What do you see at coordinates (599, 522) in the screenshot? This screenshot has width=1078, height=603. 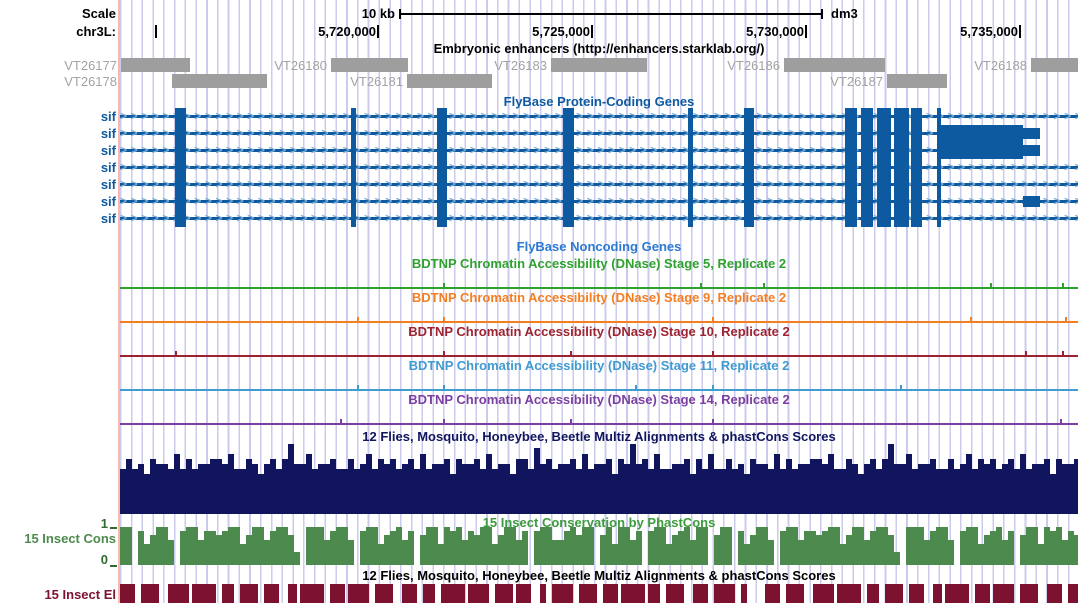 I see `phastcons-track-title: 15 Insect Conservation by PhastCons` at bounding box center [599, 522].